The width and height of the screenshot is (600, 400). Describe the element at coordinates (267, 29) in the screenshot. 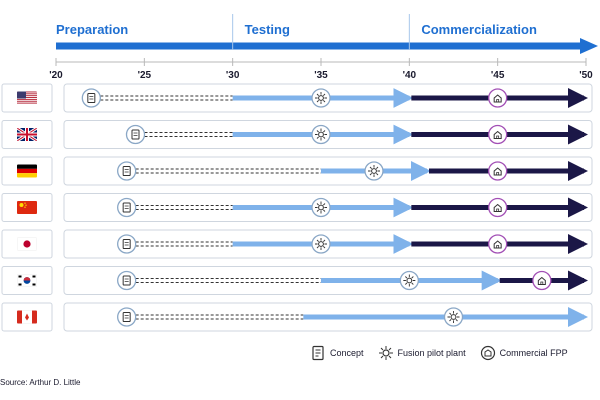

I see `phase-testing: Testing` at that location.